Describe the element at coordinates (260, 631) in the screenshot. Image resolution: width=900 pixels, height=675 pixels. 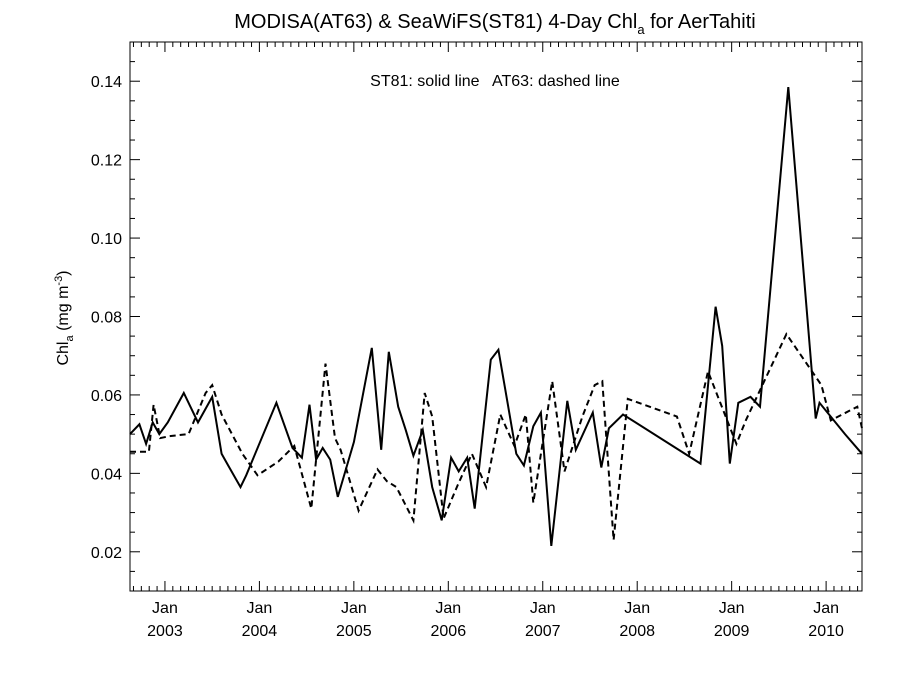
I see `x-tick-label-year: 2004` at that location.